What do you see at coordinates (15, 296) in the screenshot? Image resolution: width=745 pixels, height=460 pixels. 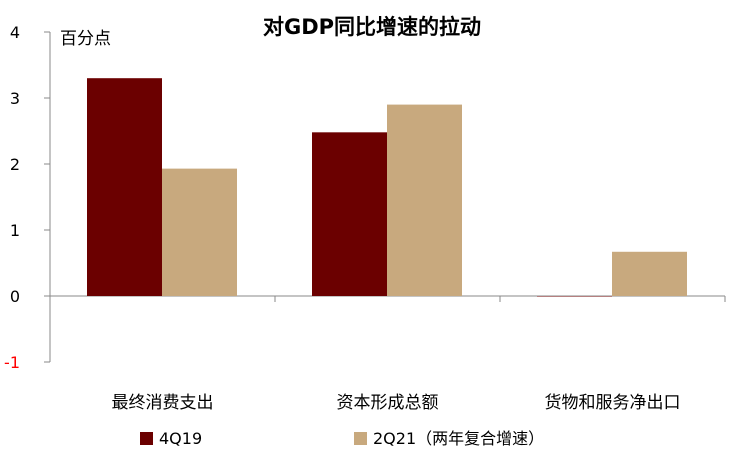 I see `y-tick-label: 0` at bounding box center [15, 296].